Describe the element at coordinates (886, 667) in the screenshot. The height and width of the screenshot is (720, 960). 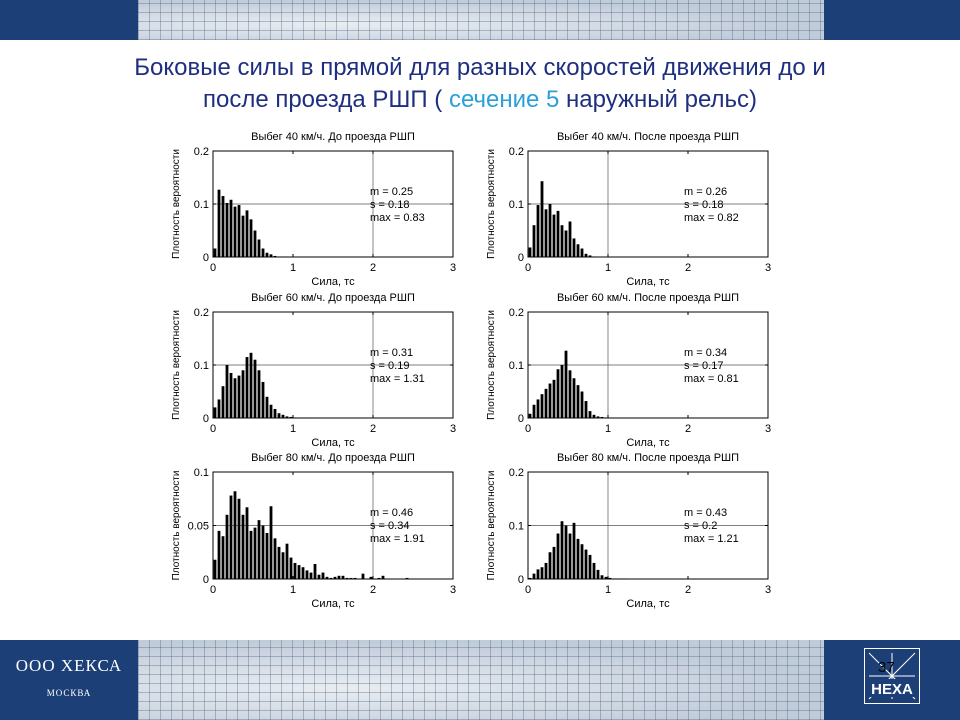
I see `page-number: 37` at that location.